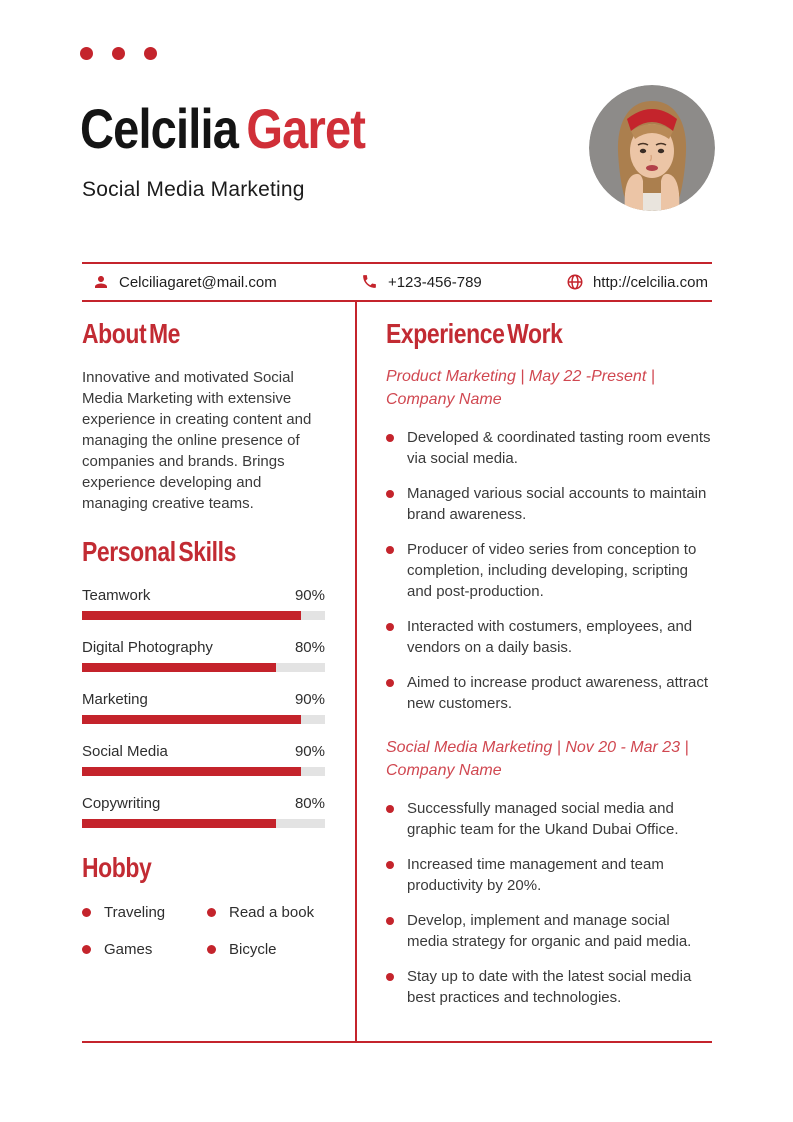  I want to click on skill-label: Copywriting, so click(121, 803).